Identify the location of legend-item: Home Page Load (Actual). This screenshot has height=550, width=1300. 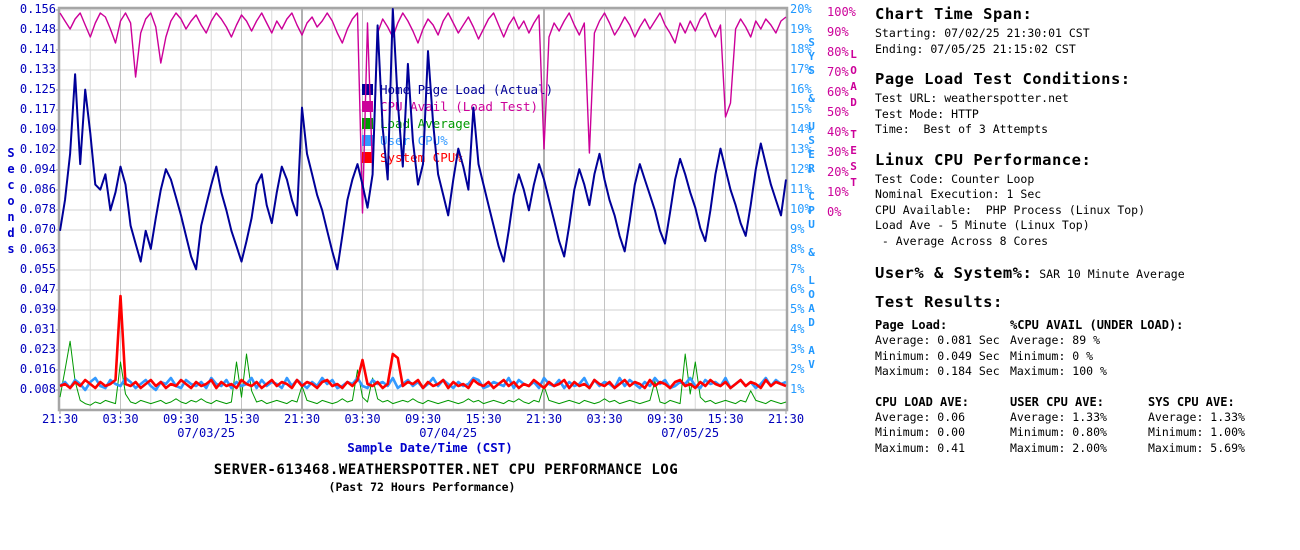
(457, 89).